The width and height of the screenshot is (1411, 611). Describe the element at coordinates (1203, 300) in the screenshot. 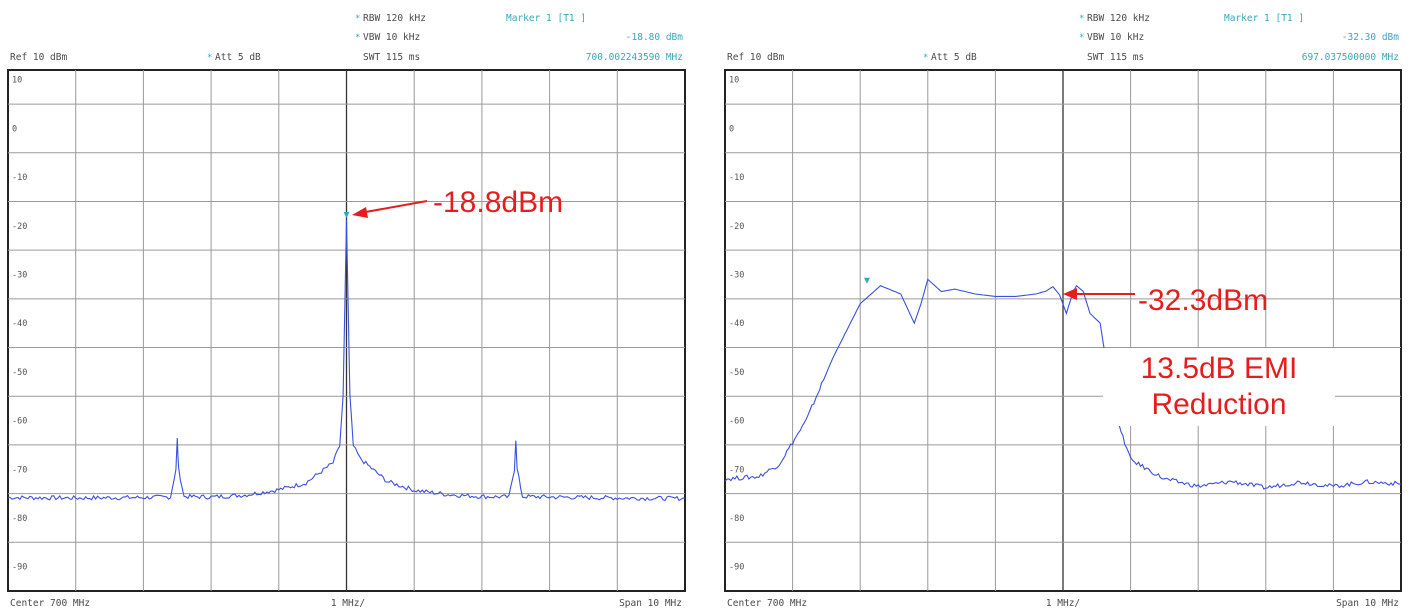

I see `peak-annotation: -32.3dBm` at that location.